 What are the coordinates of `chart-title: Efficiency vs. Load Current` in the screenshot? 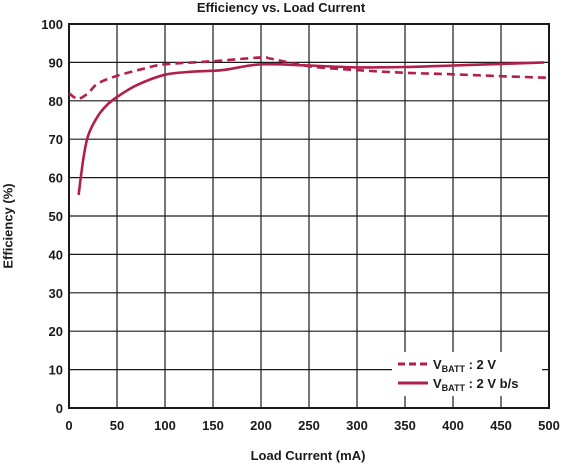 It's located at (281, 7).